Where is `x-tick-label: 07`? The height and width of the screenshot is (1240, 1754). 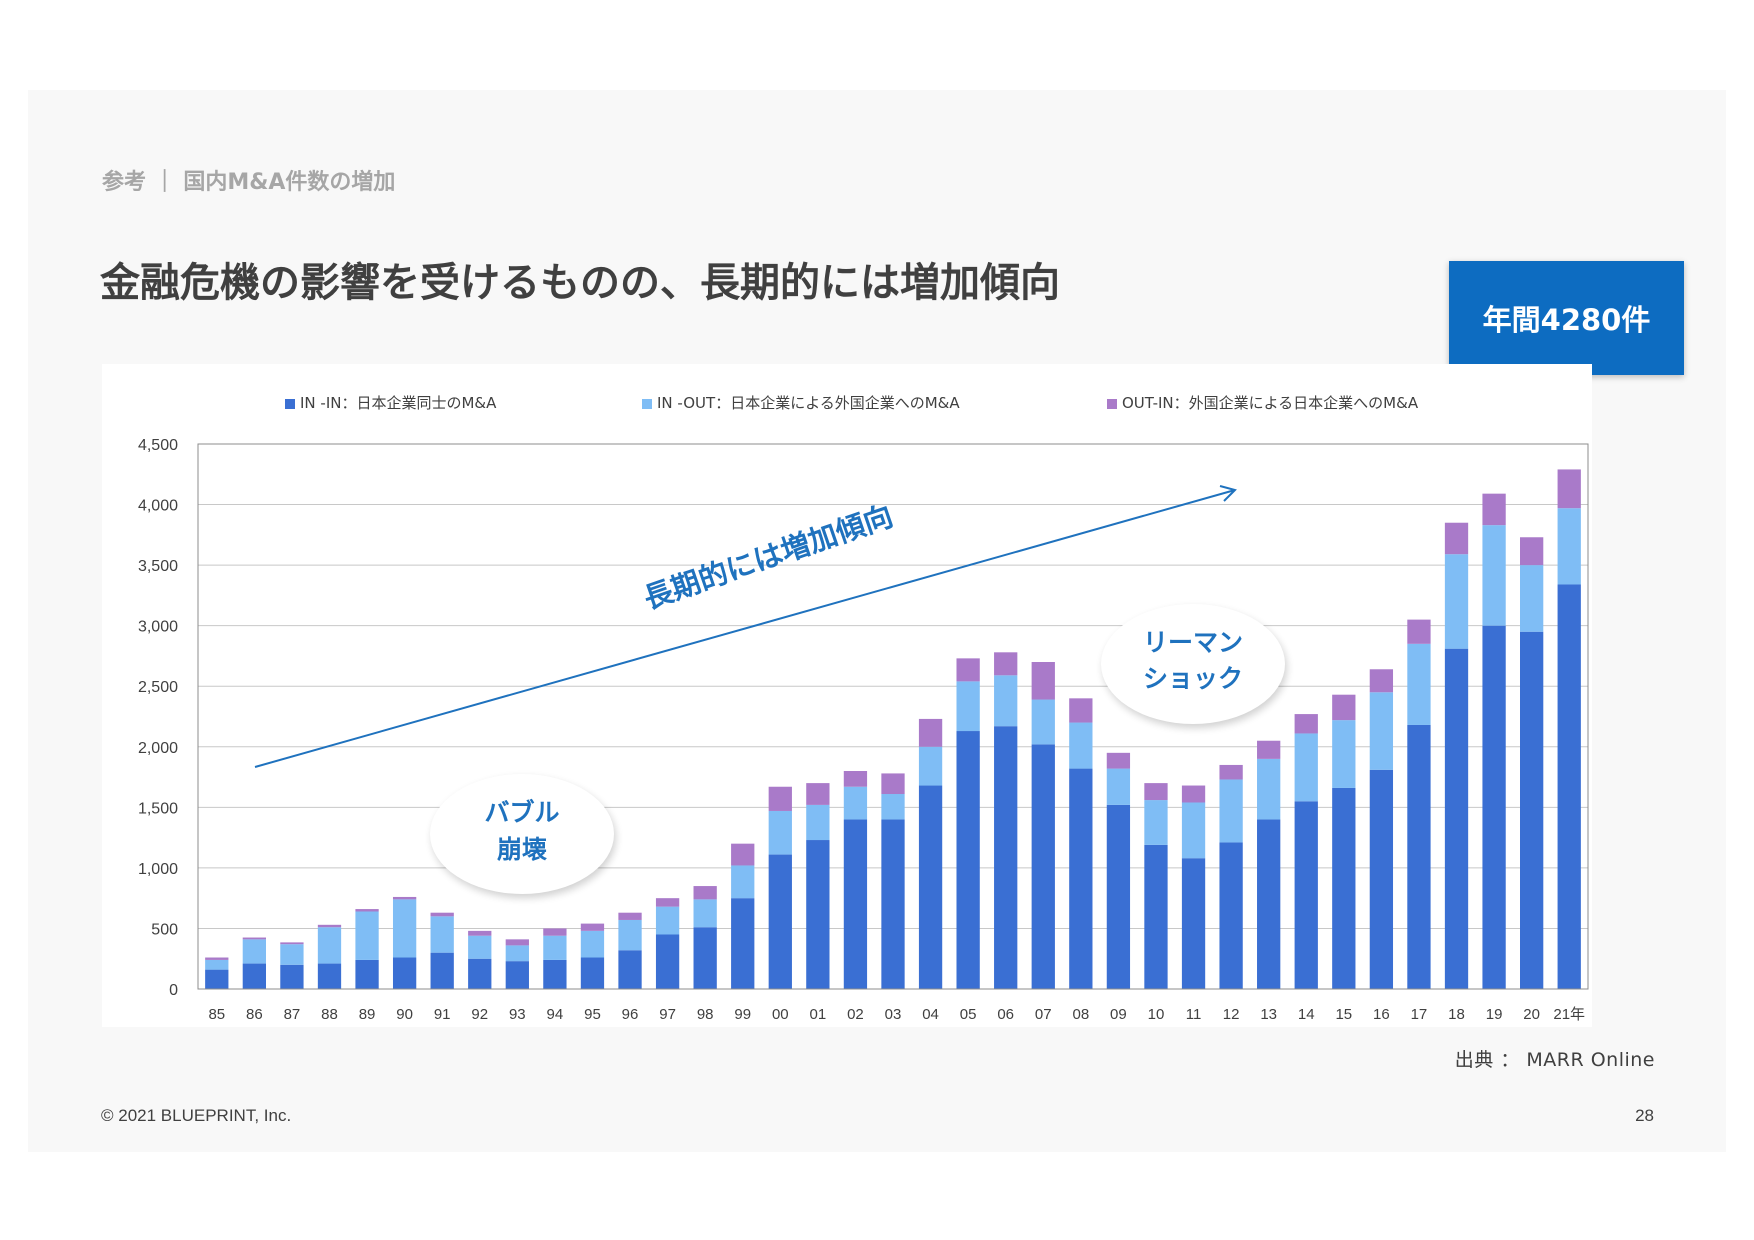 x-tick-label: 07 is located at coordinates (1043, 1014).